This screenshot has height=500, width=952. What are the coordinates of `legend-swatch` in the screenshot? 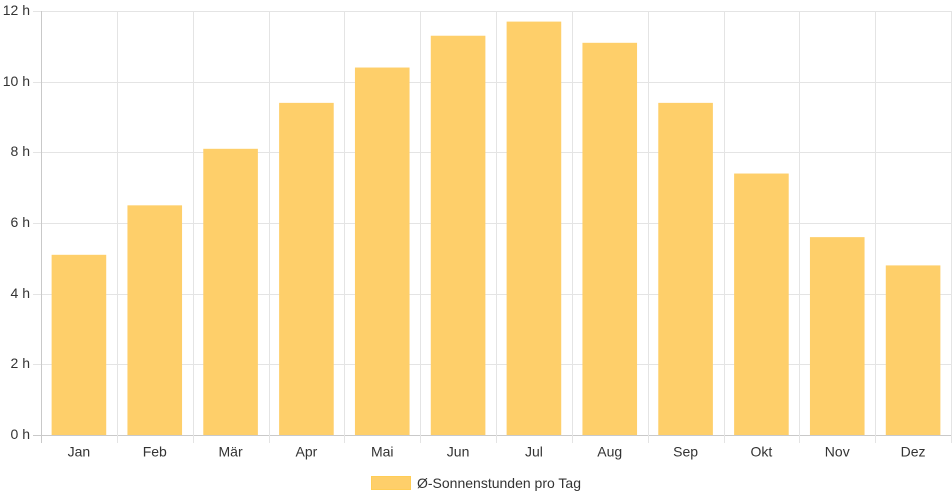 It's located at (391, 483).